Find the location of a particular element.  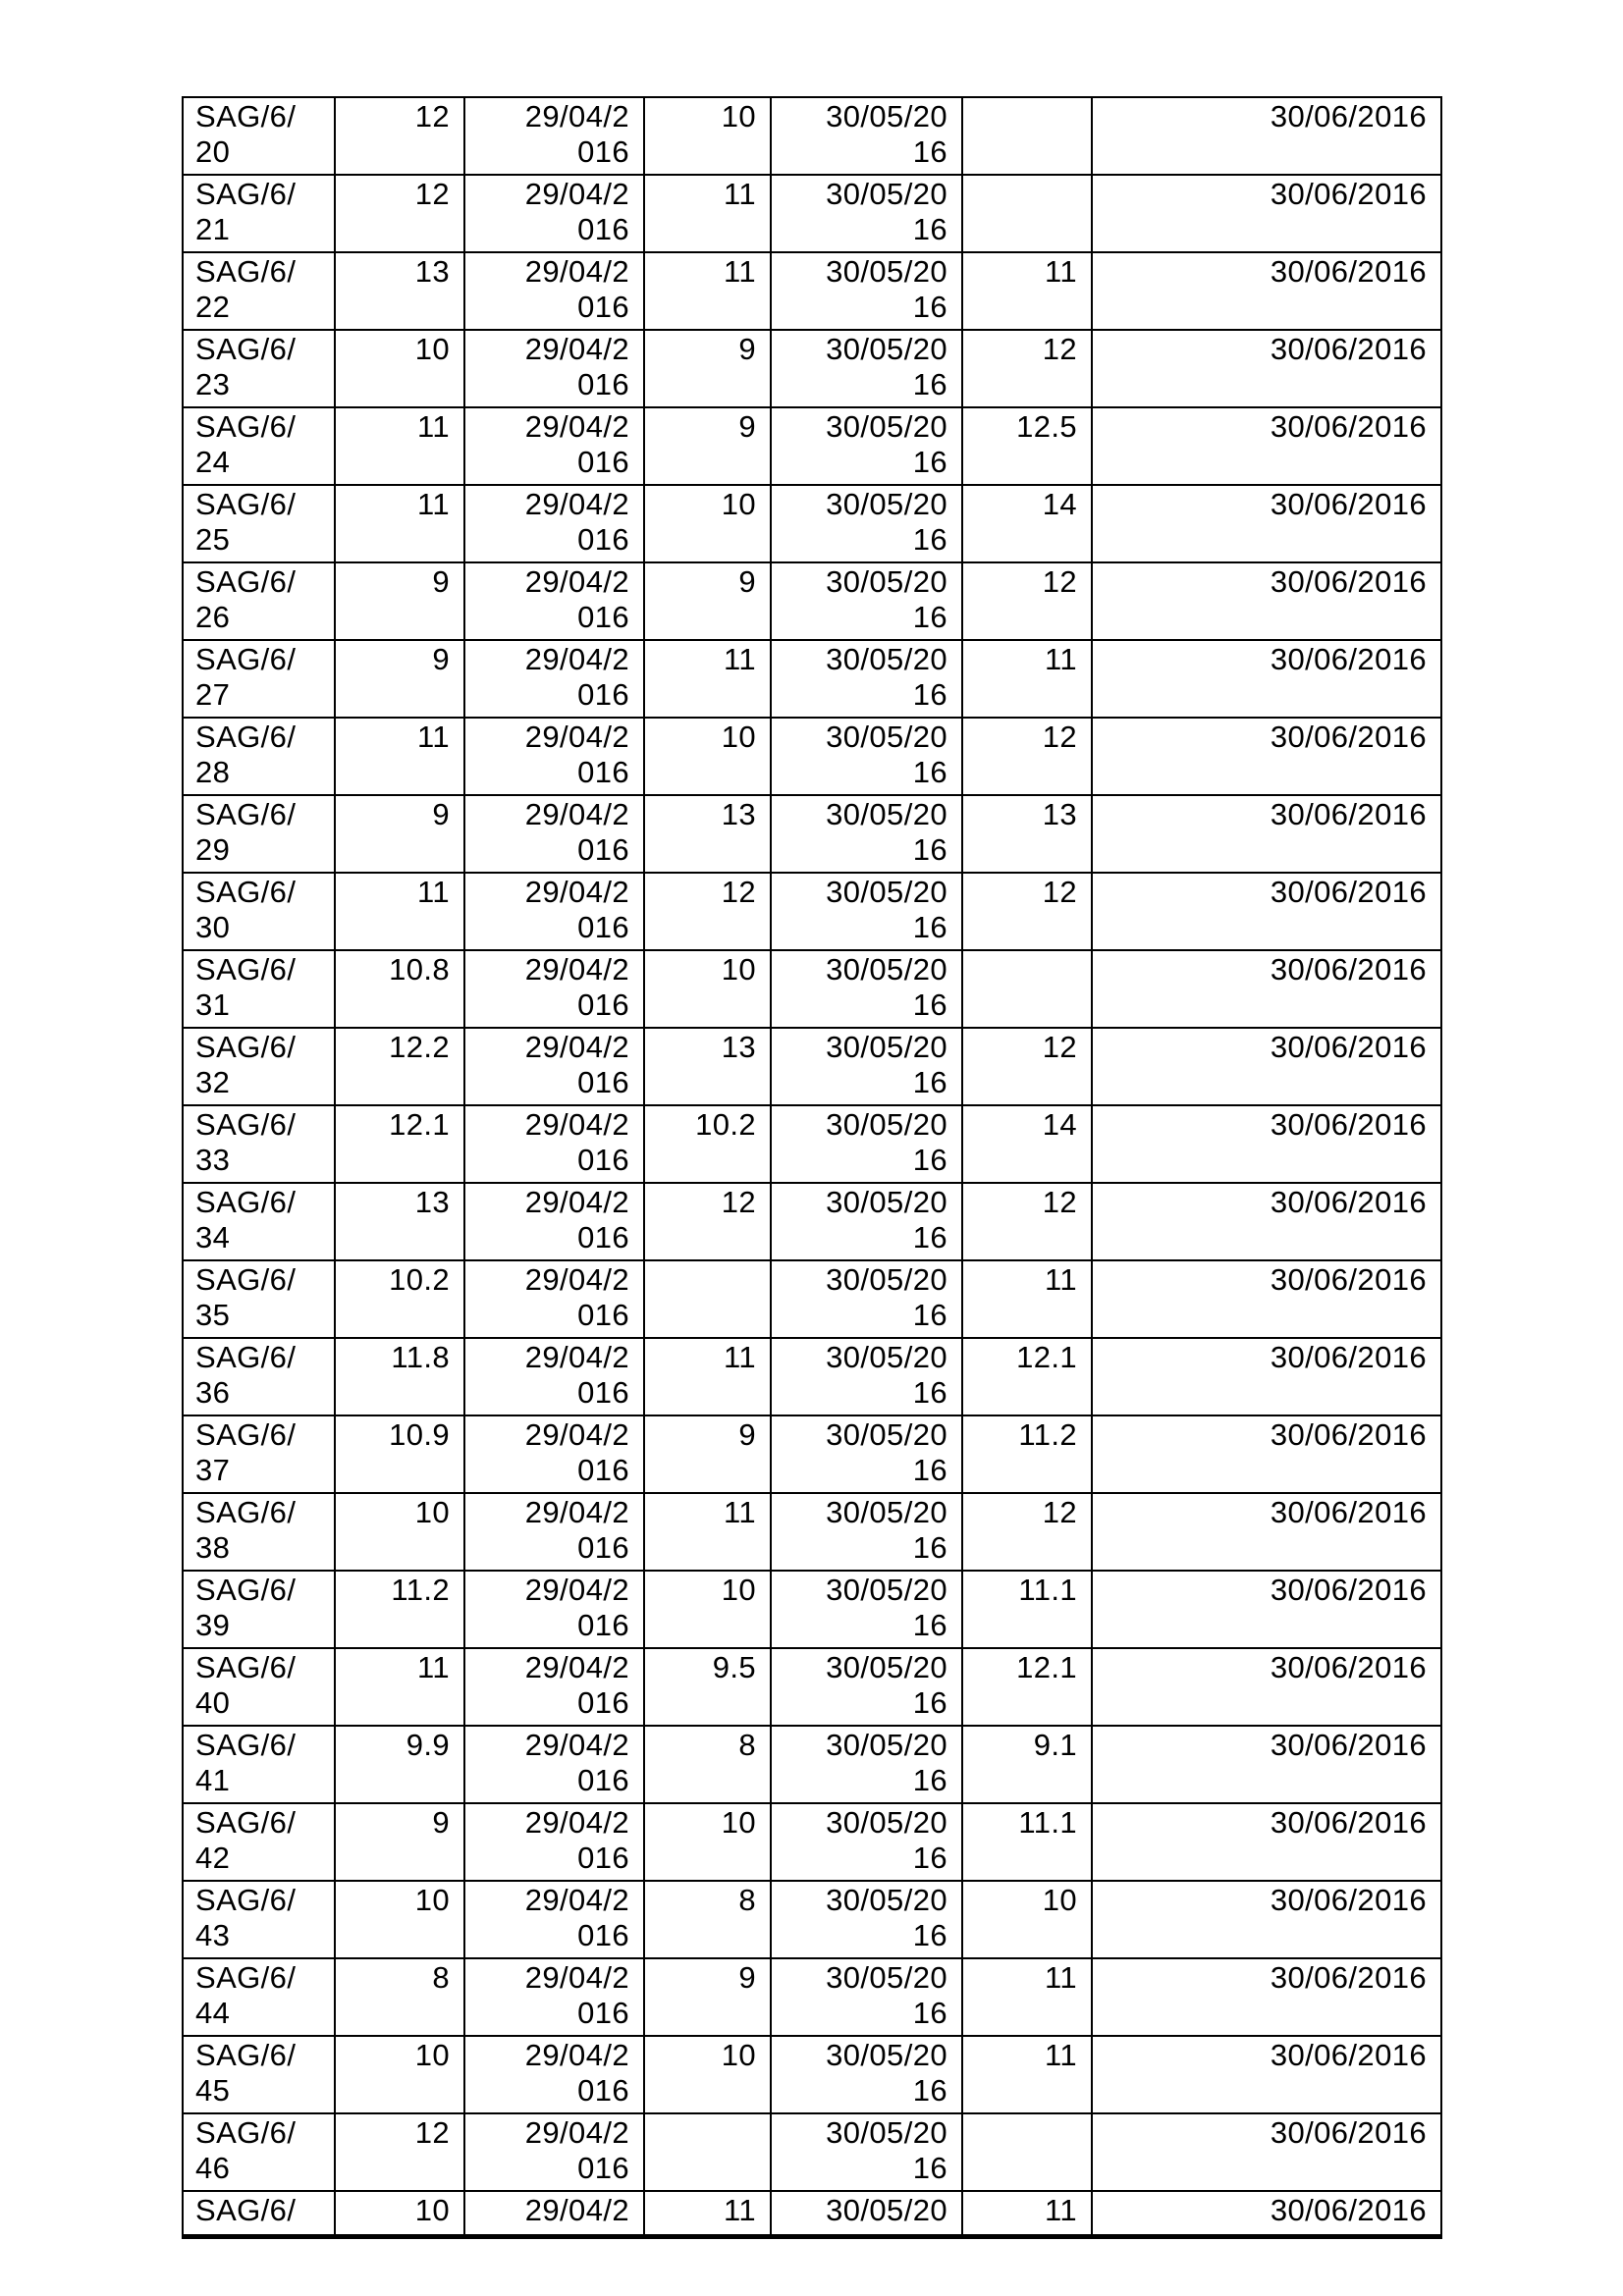

cell-value-2: 12 is located at coordinates (707, 1221).